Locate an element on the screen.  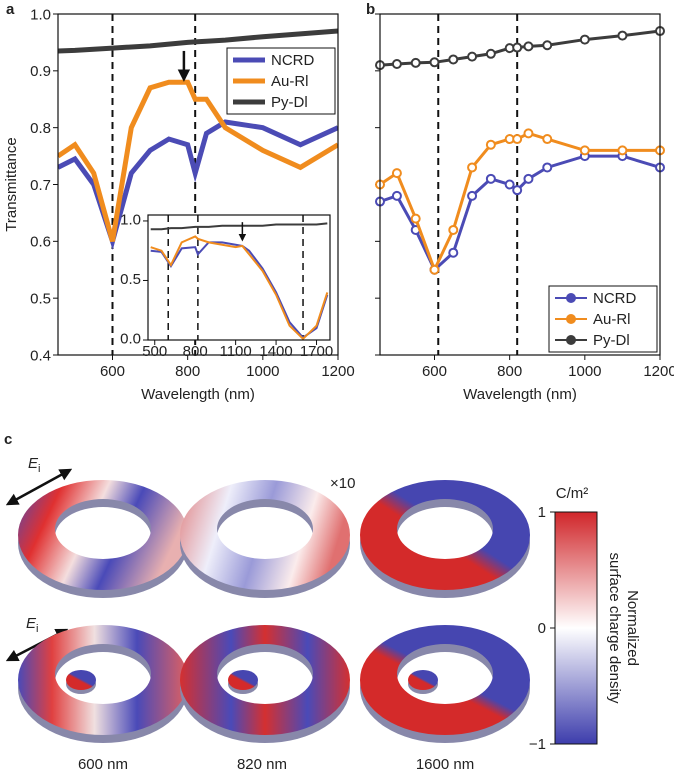
colorbar-tick-label: 0 is located at coordinates (542, 628).